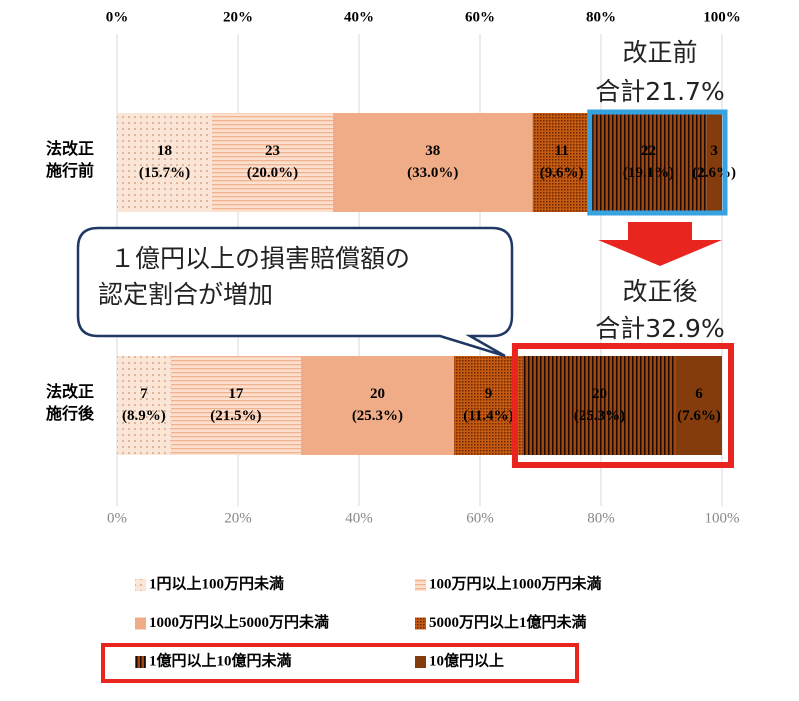 The image size is (799, 701). What do you see at coordinates (489, 394) in the screenshot?
I see `data-label: 9` at bounding box center [489, 394].